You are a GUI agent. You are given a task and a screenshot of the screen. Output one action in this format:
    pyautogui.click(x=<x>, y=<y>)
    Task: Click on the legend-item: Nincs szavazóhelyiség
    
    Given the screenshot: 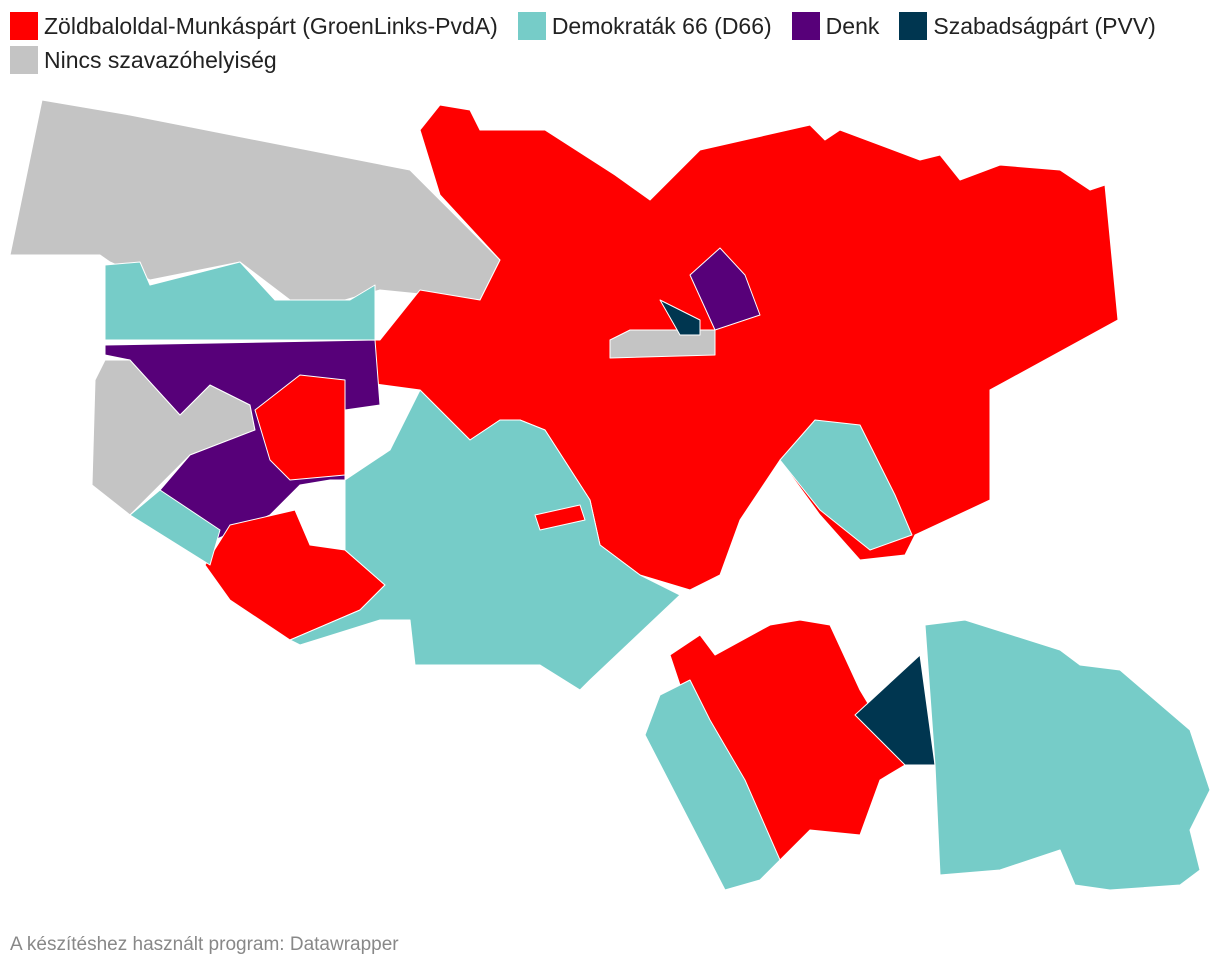 What is the action you would take?
    pyautogui.click(x=143, y=60)
    